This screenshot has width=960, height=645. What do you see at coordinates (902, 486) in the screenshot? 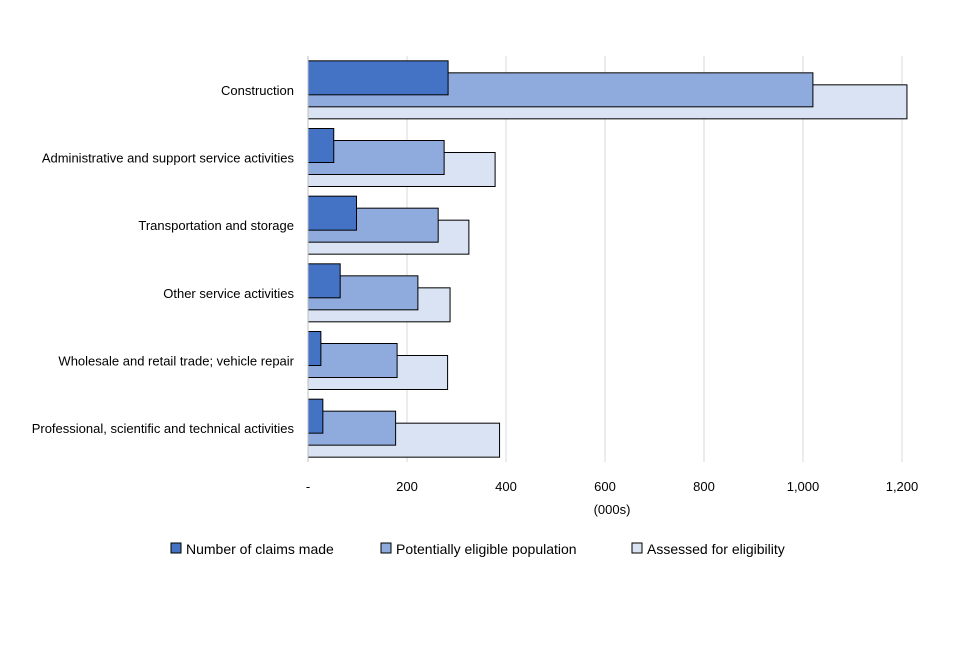
I see `x-tick-label: 1,200` at bounding box center [902, 486].